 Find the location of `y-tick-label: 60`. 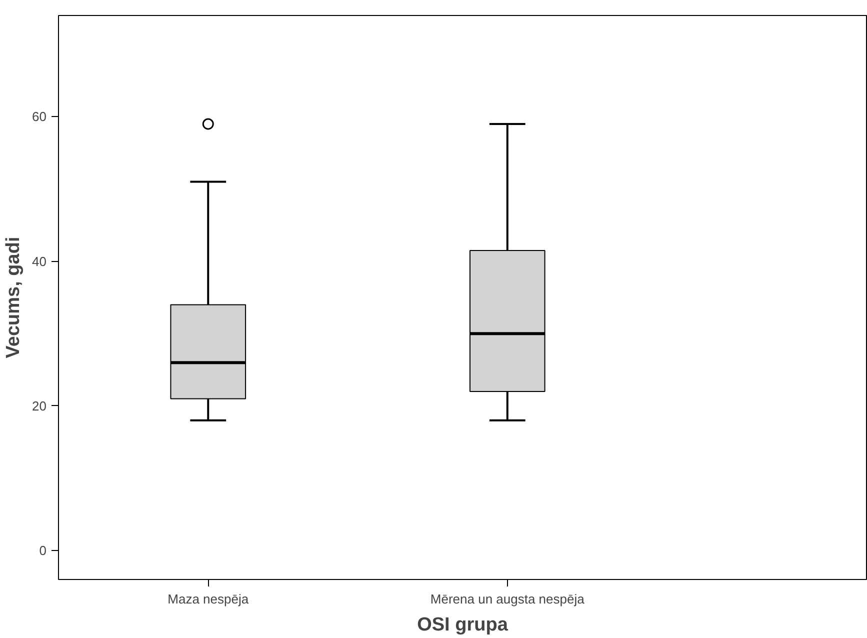

y-tick-label: 60 is located at coordinates (39, 116).